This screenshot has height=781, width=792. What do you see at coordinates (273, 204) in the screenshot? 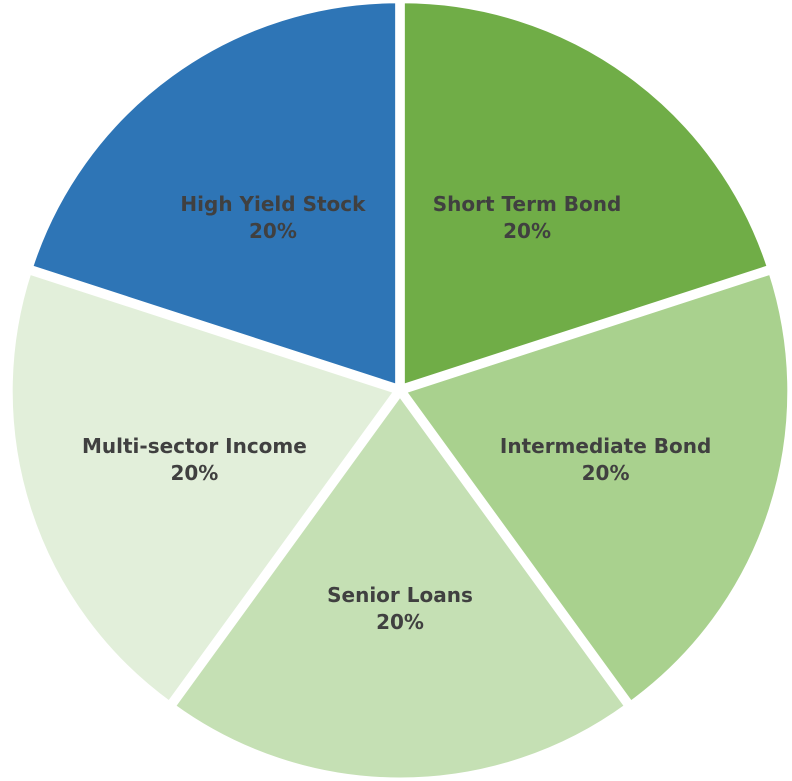
I see `slice-label: High Yield Stock` at bounding box center [273, 204].